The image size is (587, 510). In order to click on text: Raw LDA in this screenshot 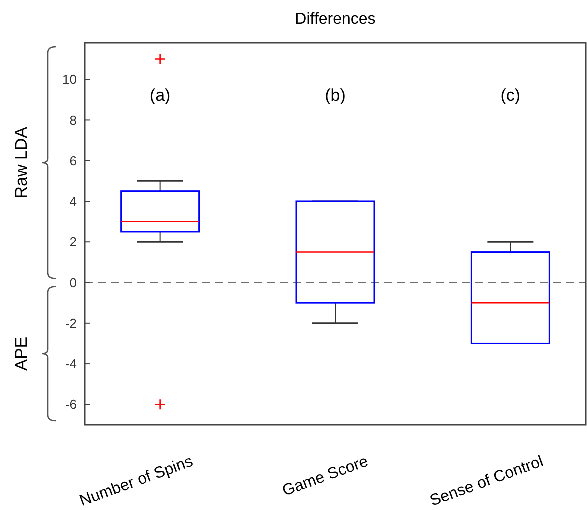, I will do `click(21, 162)`.